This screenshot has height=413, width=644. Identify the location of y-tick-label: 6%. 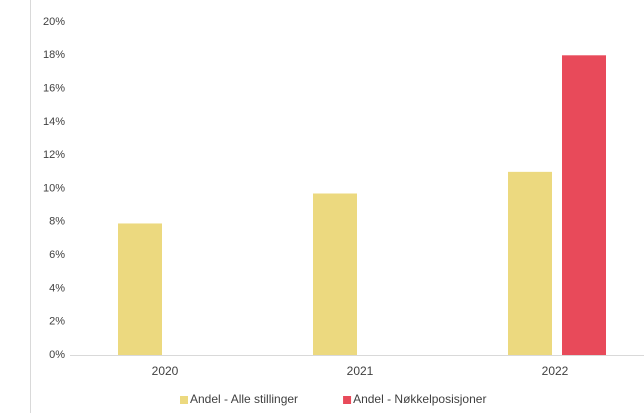
(57, 255).